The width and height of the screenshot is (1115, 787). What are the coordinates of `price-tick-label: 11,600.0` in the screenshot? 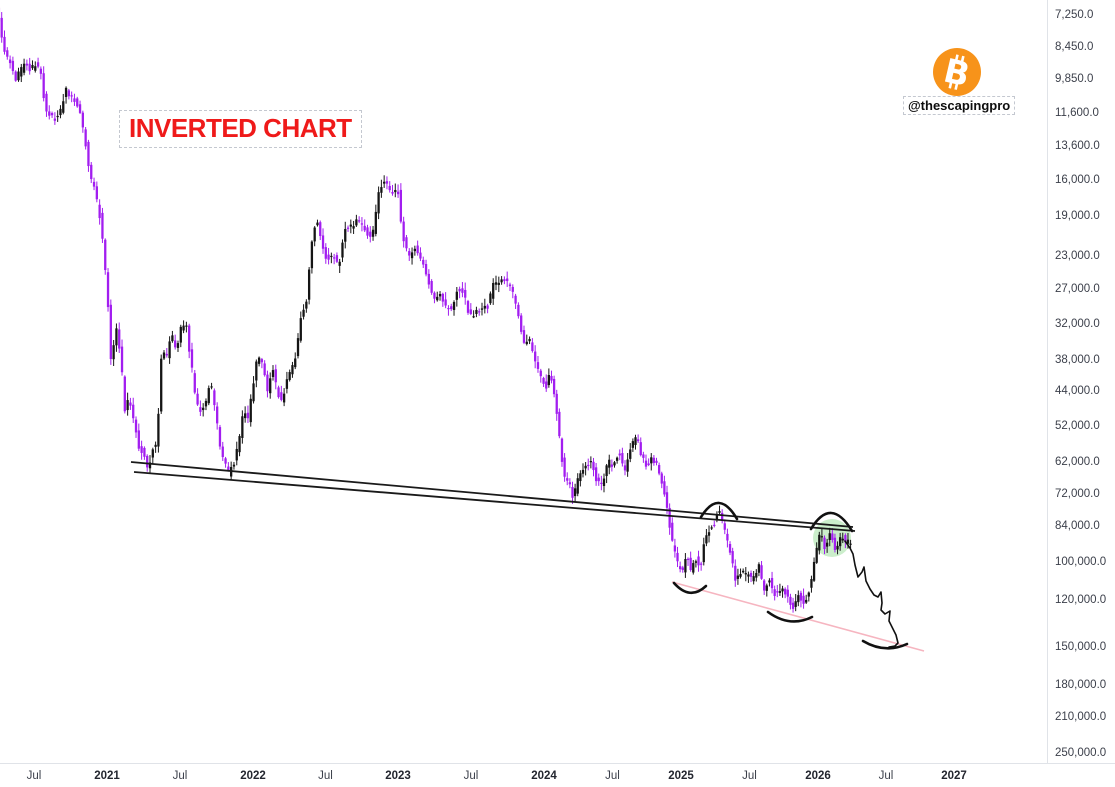 It's located at (1077, 112).